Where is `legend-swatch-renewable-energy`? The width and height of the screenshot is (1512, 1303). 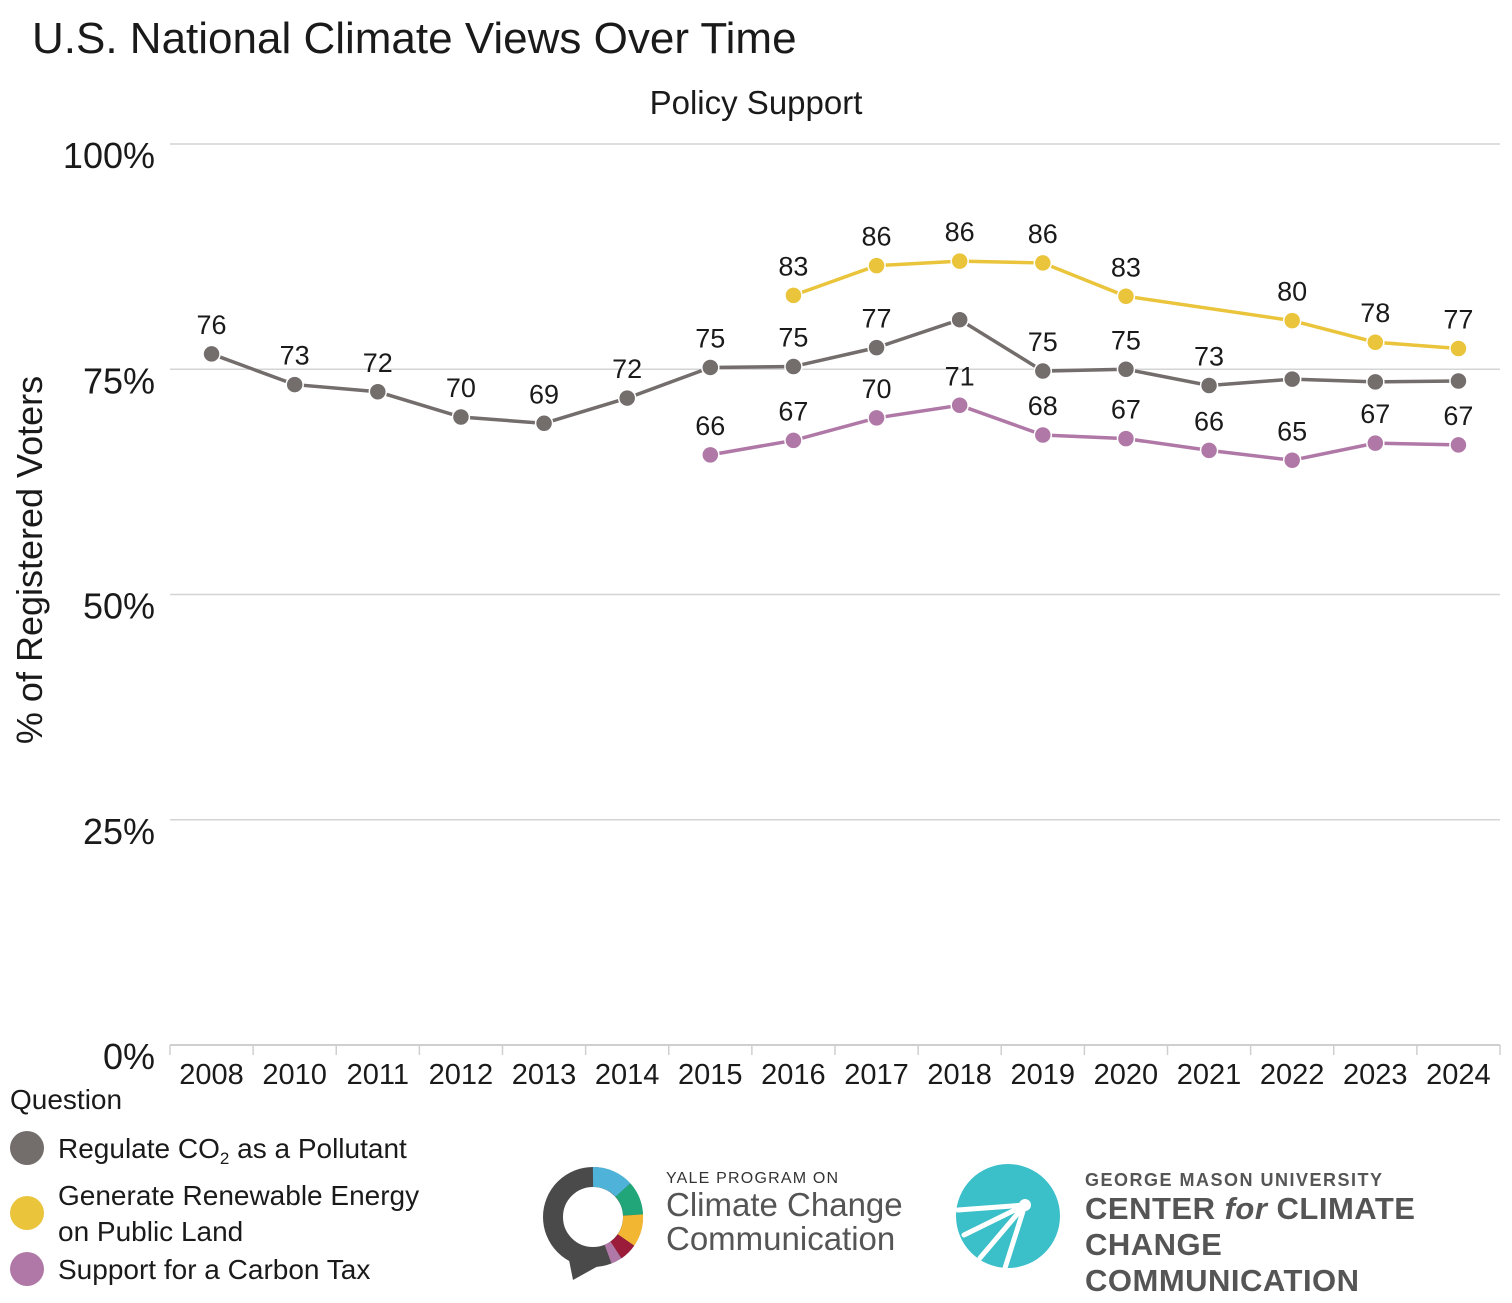
legend-swatch-renewable-energy is located at coordinates (27, 1213).